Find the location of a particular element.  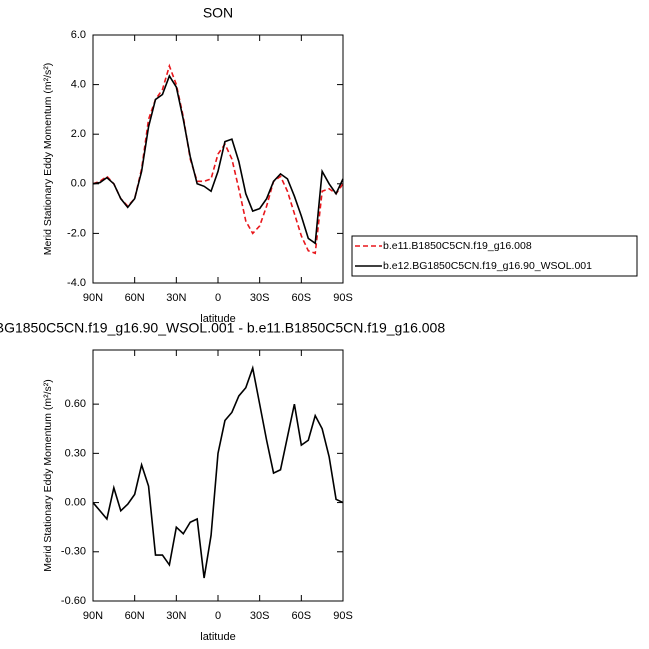

y-tick-label: 4.0 is located at coordinates (78, 85).